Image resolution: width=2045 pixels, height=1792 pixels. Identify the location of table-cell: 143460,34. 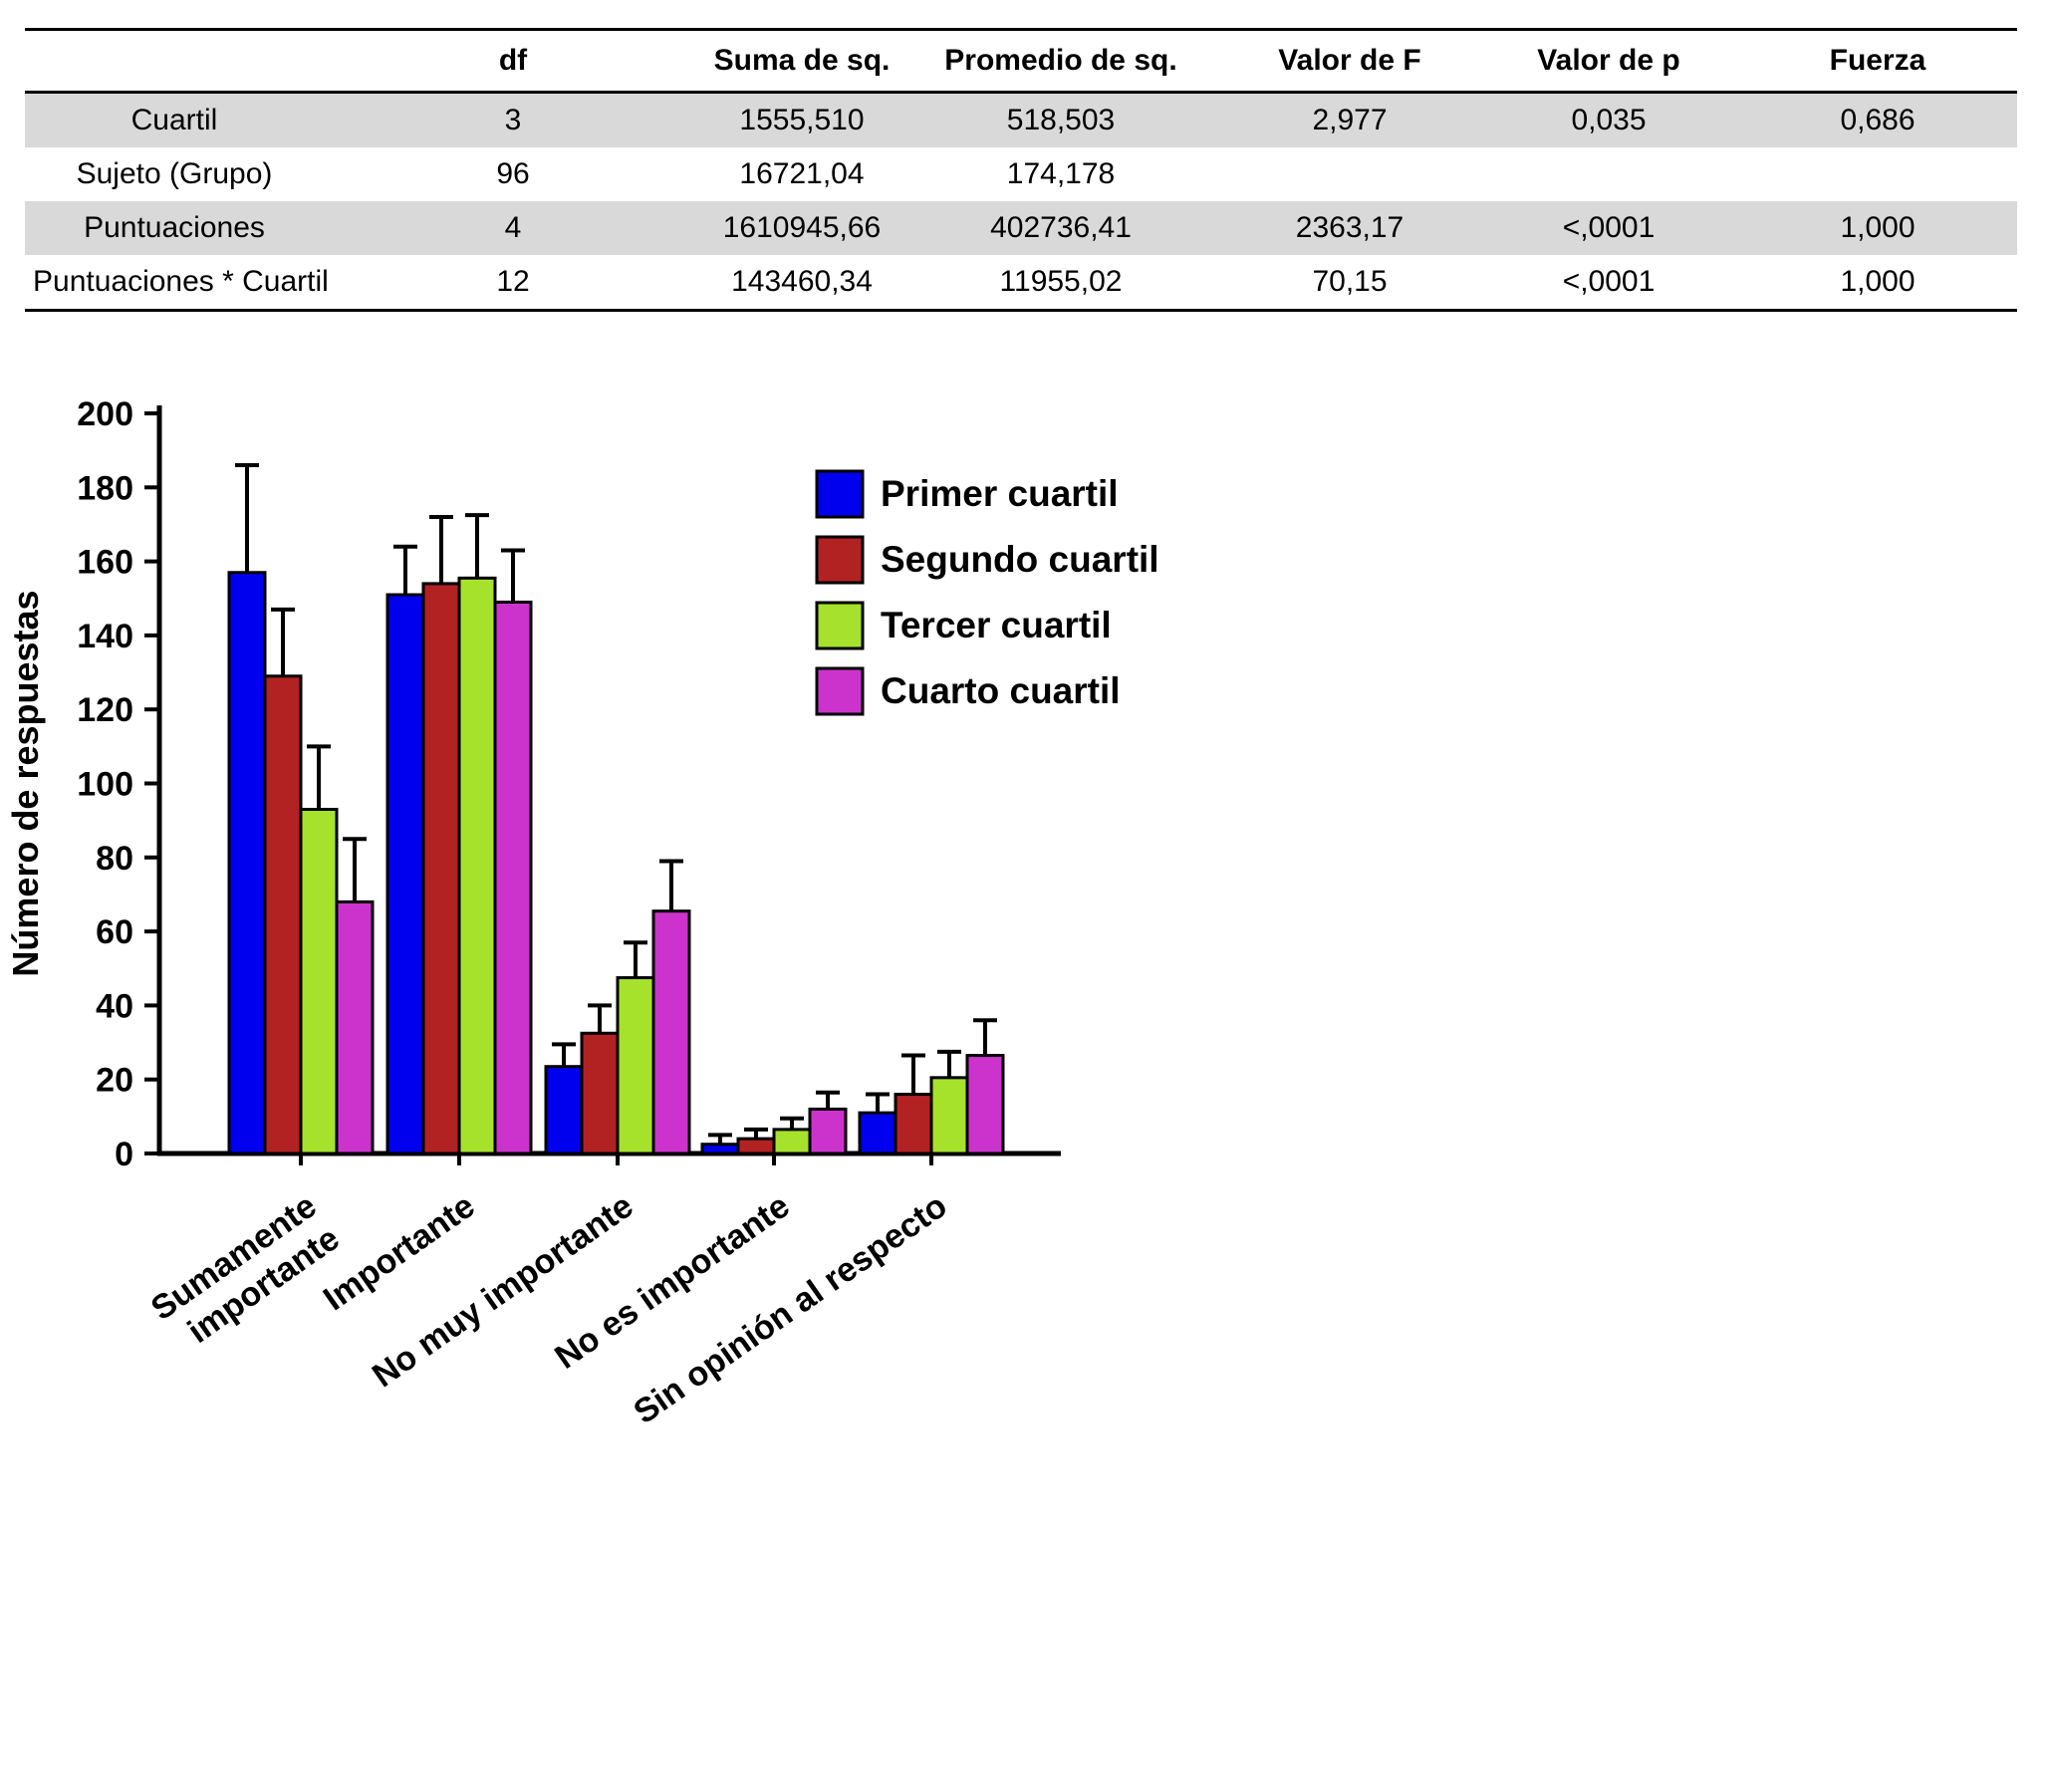
(801, 283).